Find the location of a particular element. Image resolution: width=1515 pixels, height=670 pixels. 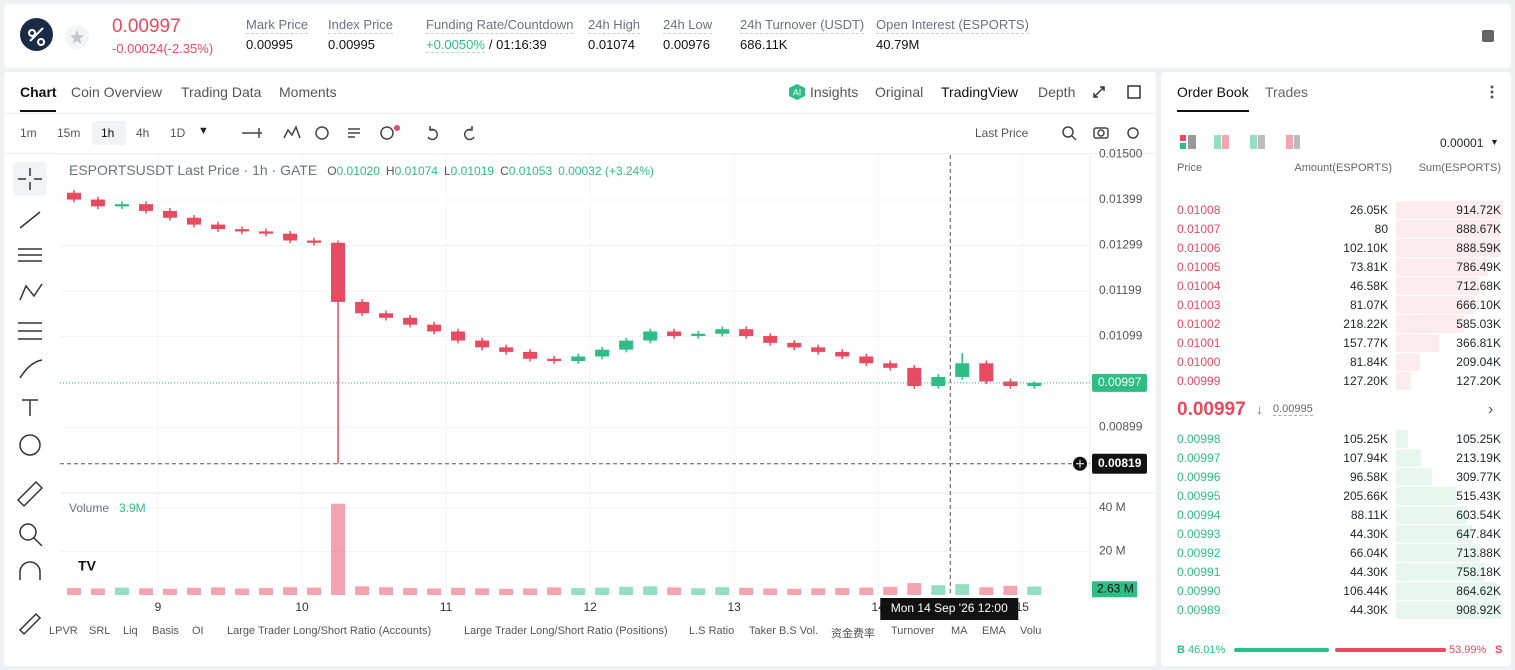

volume-last-tag is located at coordinates (1114, 589).